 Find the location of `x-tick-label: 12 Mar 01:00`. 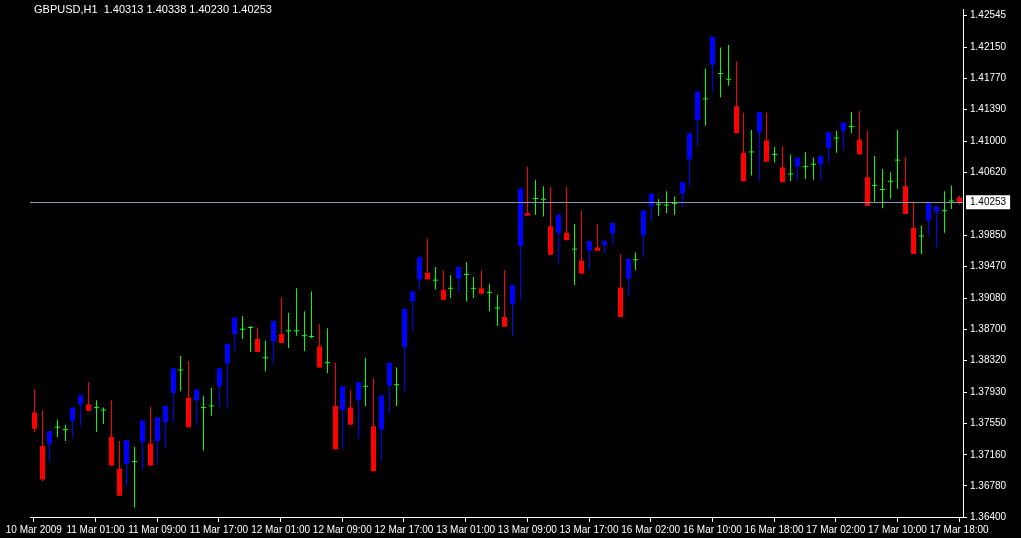

x-tick-label: 12 Mar 01:00 is located at coordinates (281, 529).